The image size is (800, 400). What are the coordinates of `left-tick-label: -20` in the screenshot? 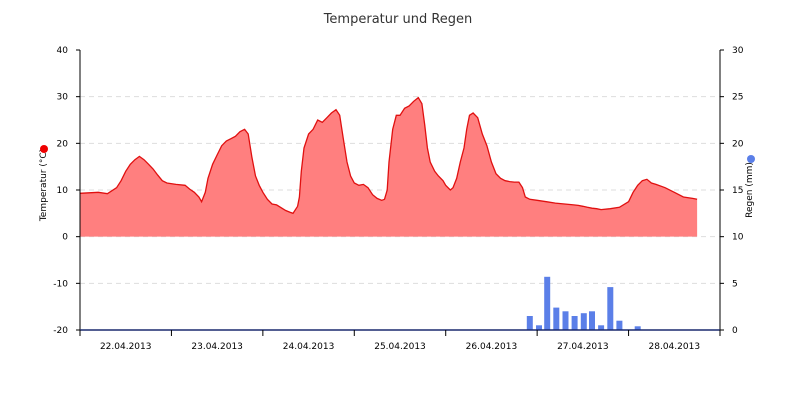 It's located at (60, 331).